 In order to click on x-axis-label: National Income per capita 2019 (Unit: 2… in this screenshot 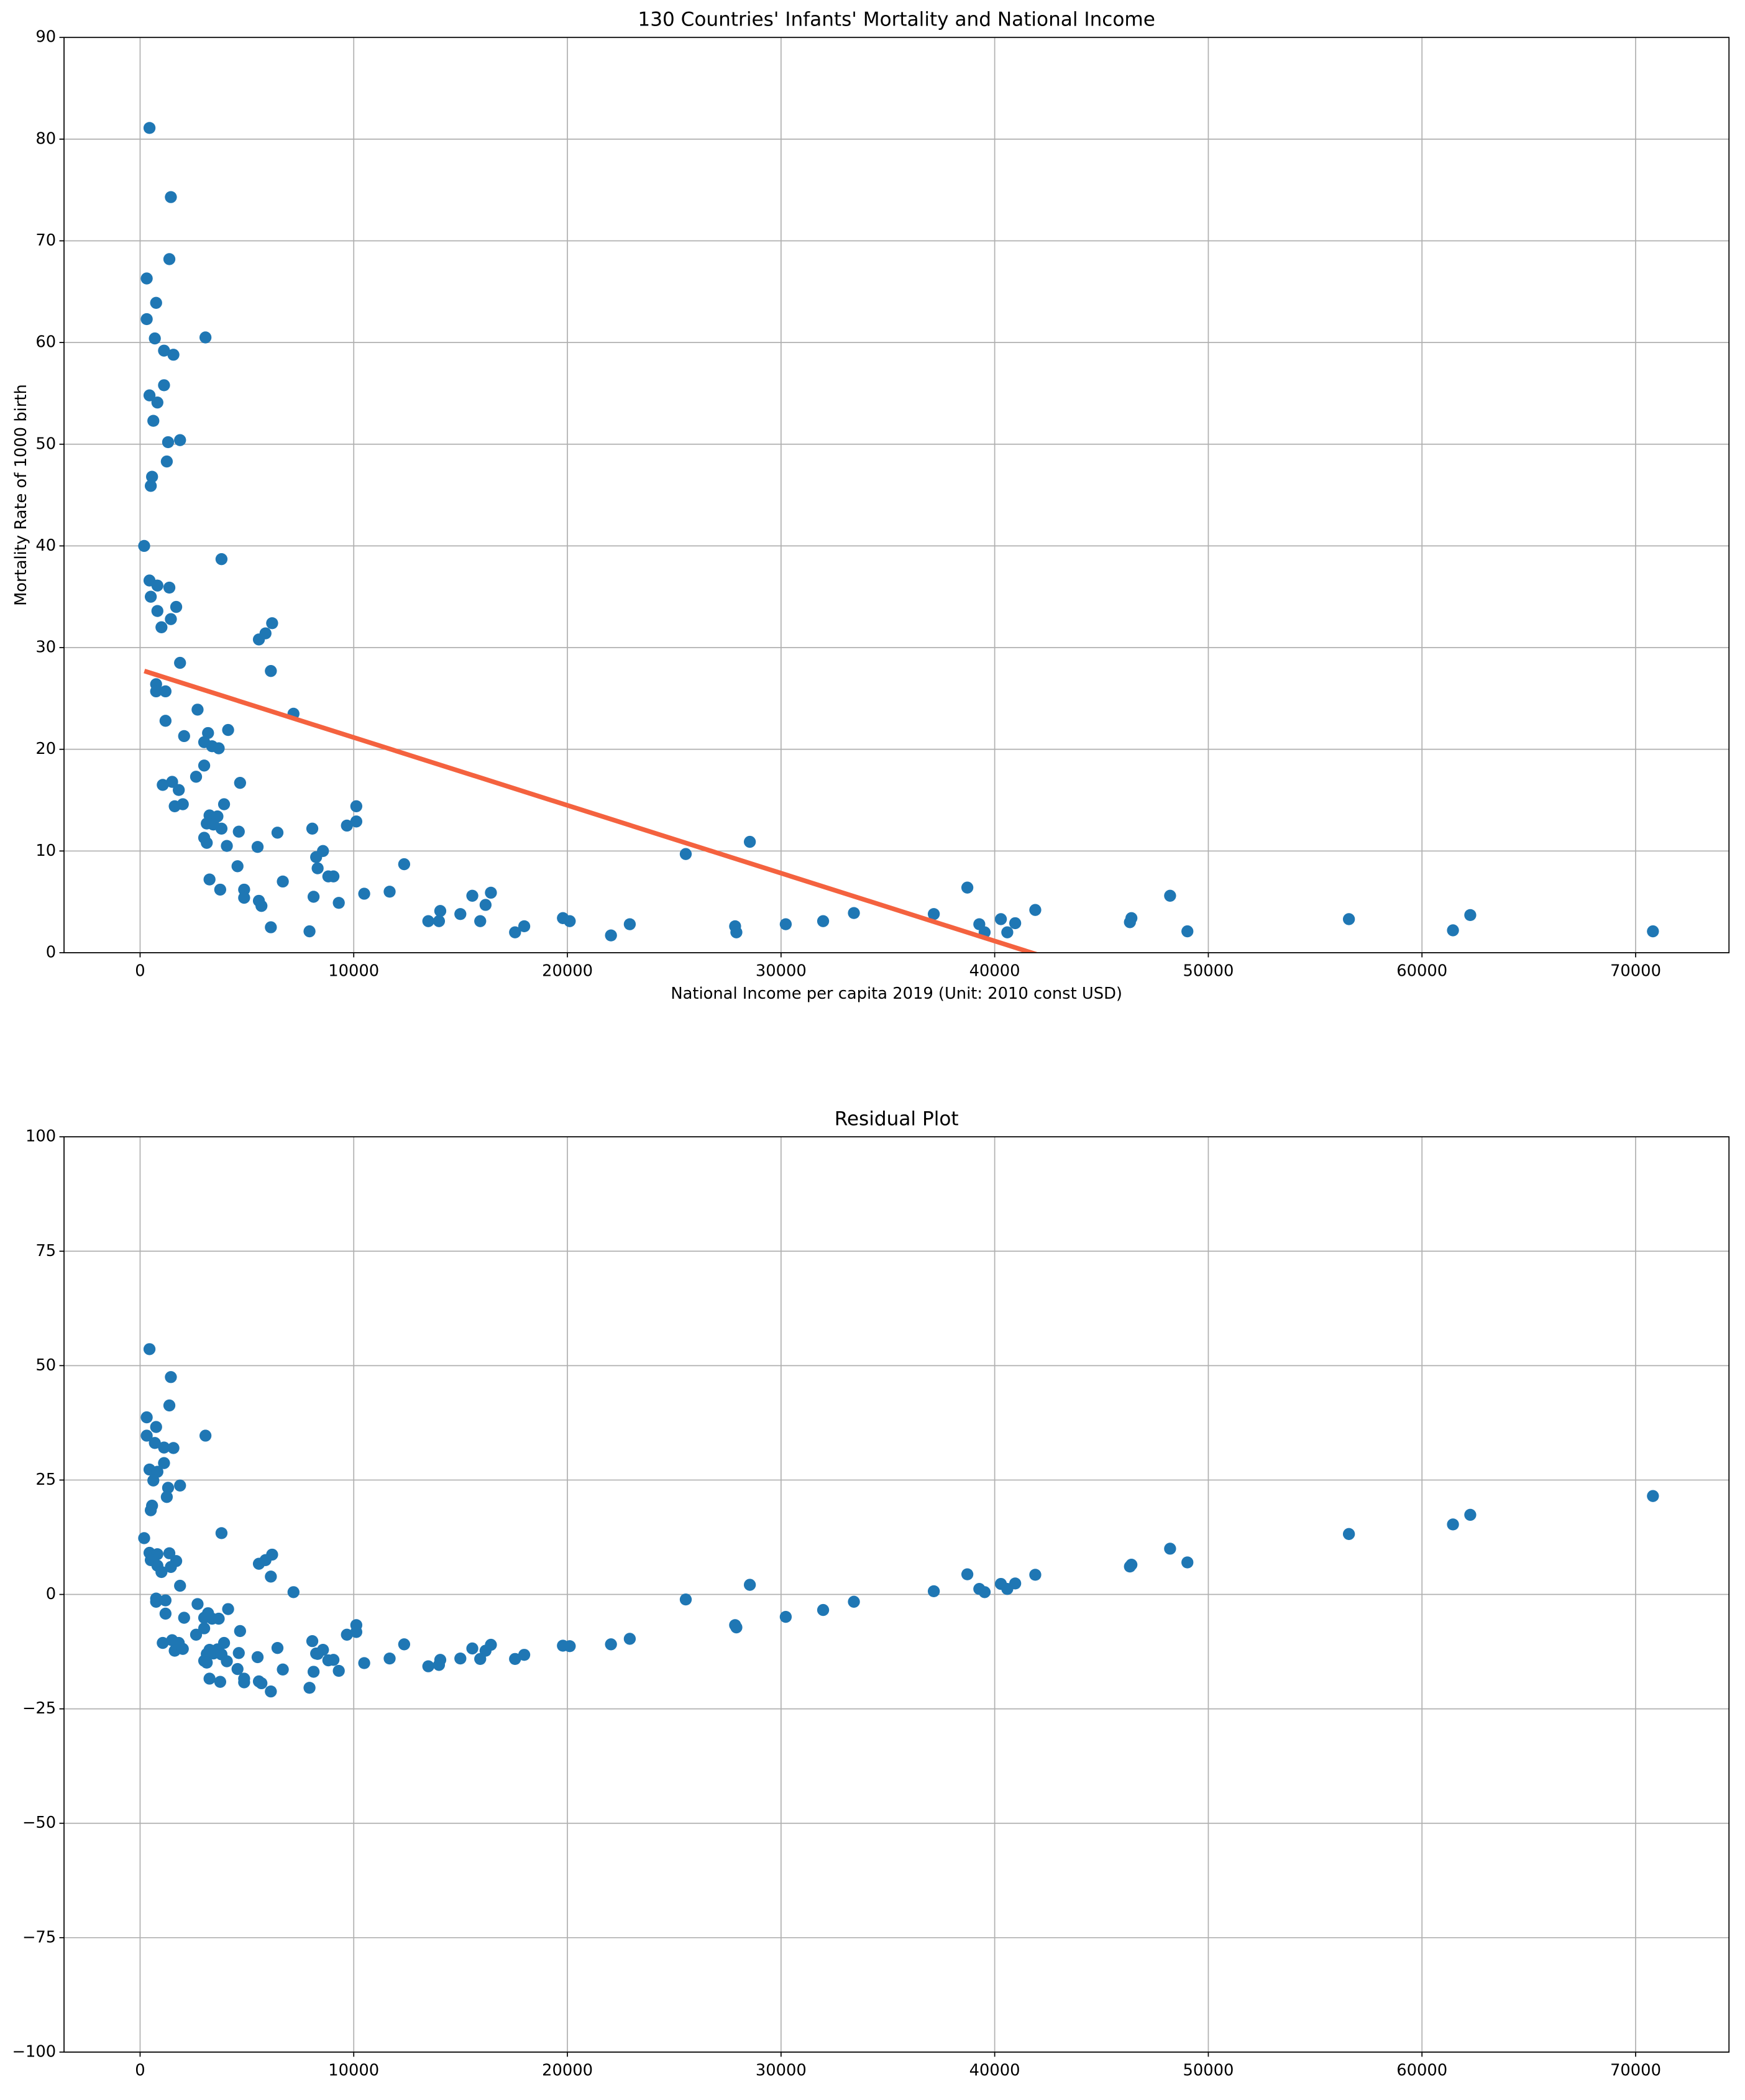, I will do `click(896, 993)`.